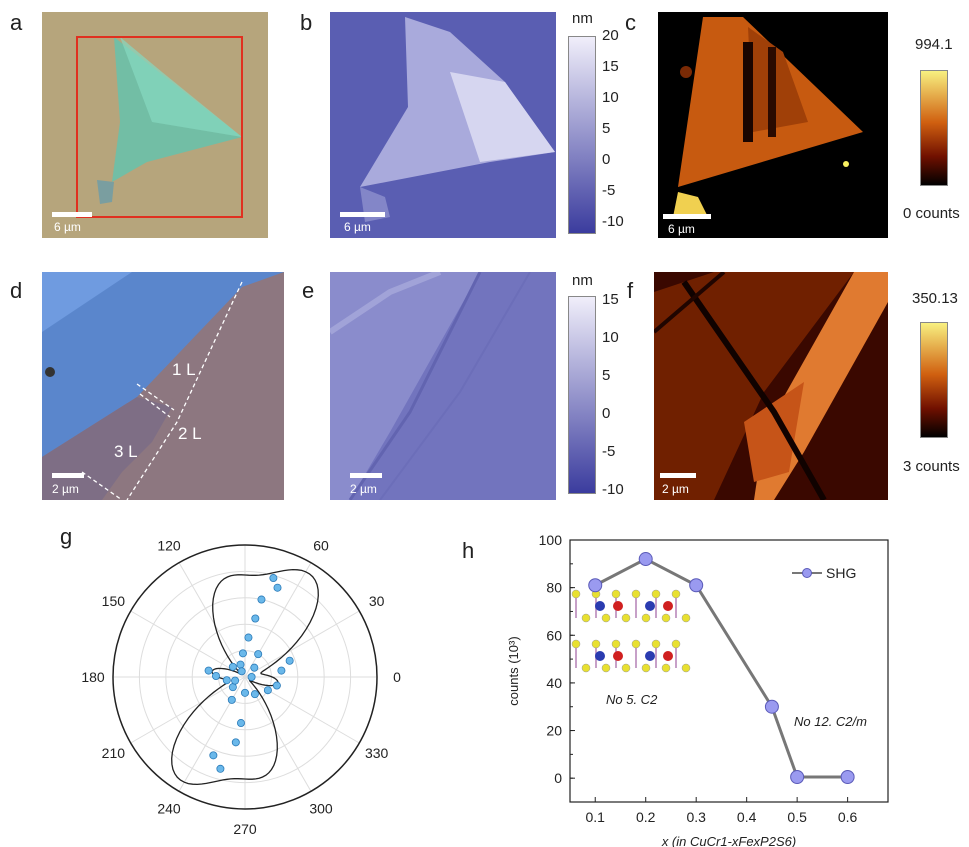 Image resolution: width=969 pixels, height=847 pixels. Describe the element at coordinates (606, 413) in the screenshot. I see `colorbar-e-tick: 0` at that location.